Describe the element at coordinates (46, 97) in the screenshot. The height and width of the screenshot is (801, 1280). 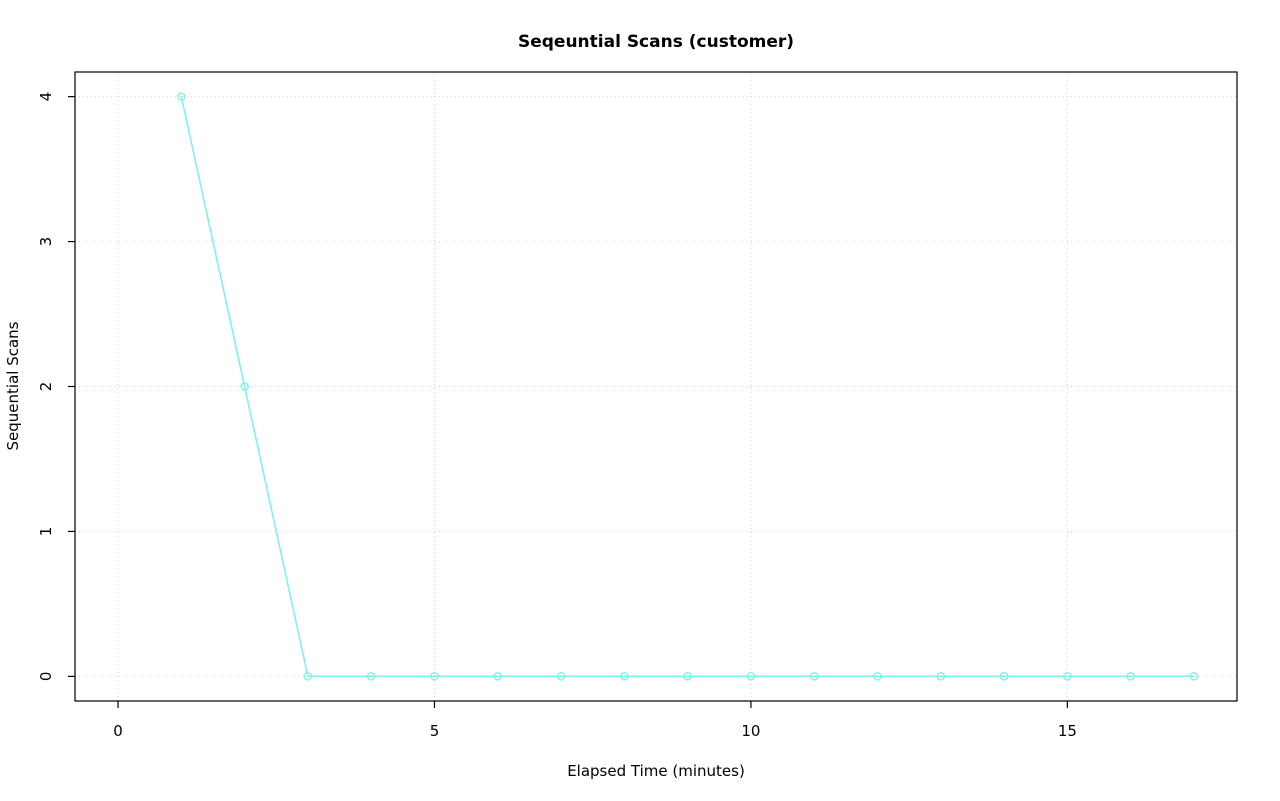
I see `y-tick-label: 4` at that location.